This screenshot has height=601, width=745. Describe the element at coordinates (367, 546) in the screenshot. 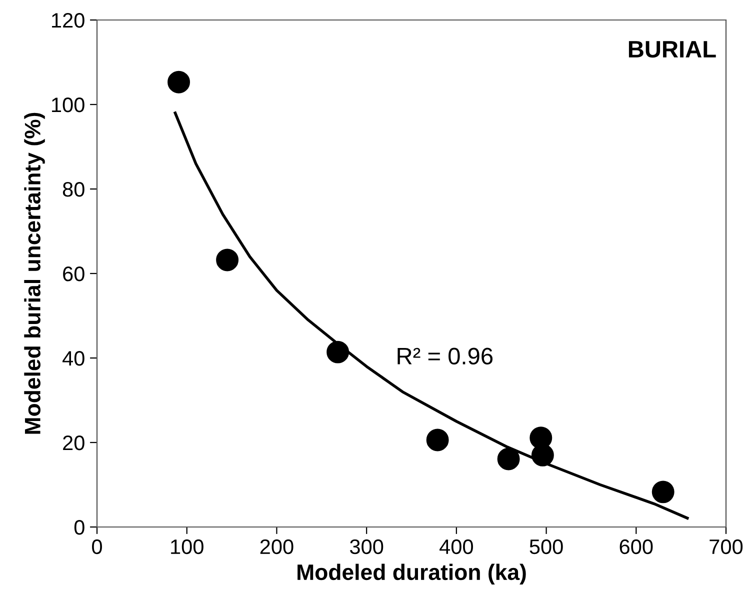

I see `x-tick-label: 300` at that location.